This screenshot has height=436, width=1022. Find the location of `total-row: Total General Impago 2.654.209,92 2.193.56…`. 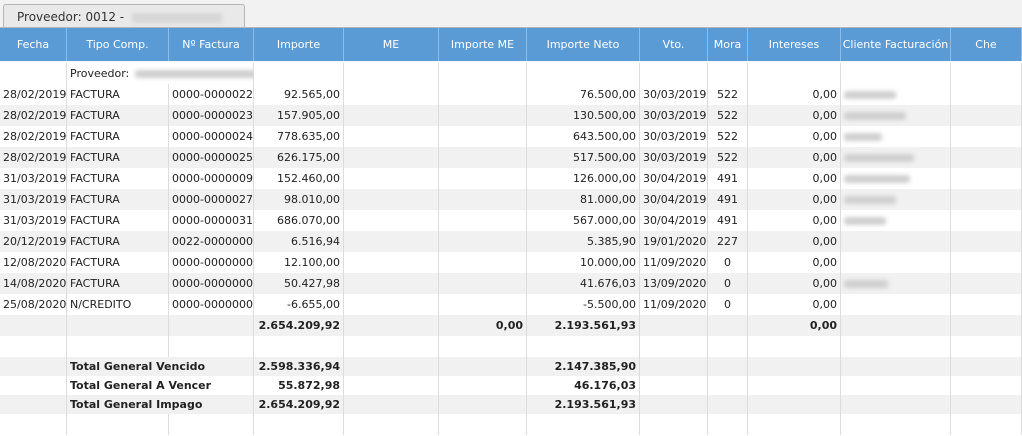

total-row: Total General Impago 2.654.209,92 2.193.56… is located at coordinates (511, 404).